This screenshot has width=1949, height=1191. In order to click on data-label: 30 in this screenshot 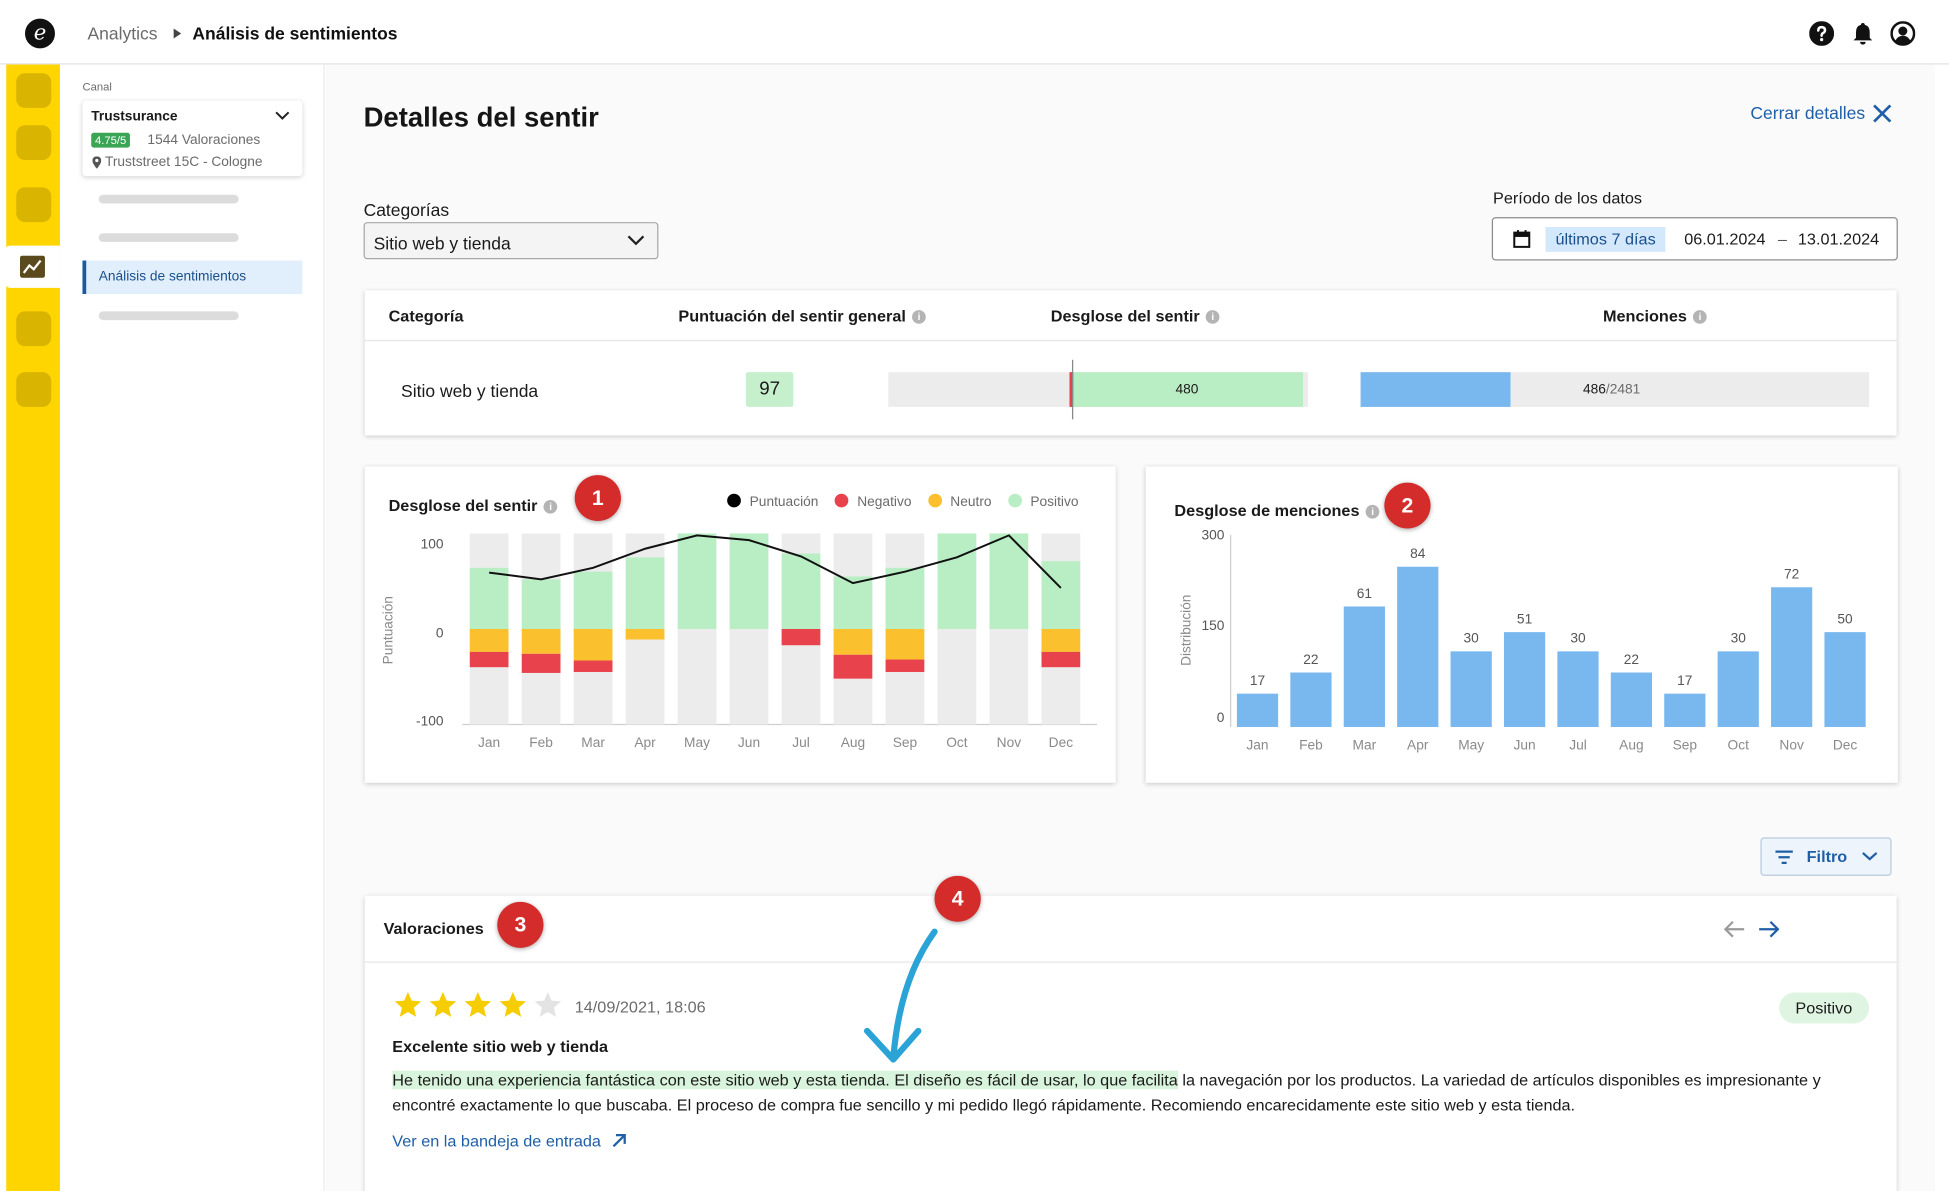, I will do `click(1739, 638)`.